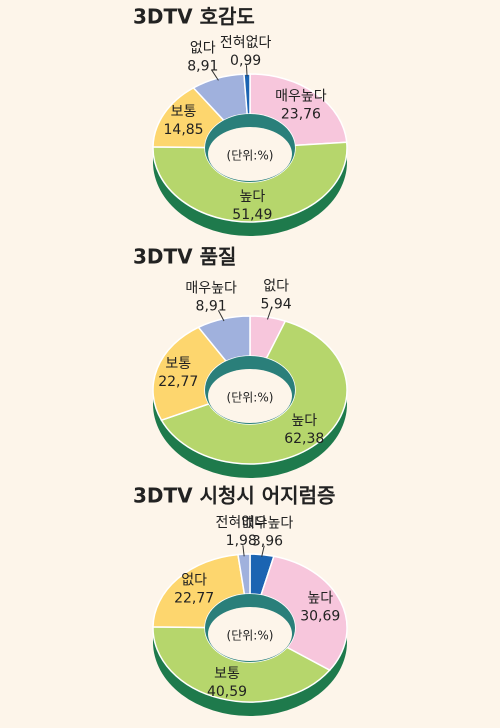 The width and height of the screenshot is (500, 728). I want to click on slice-value: 1,98, so click(241, 541).